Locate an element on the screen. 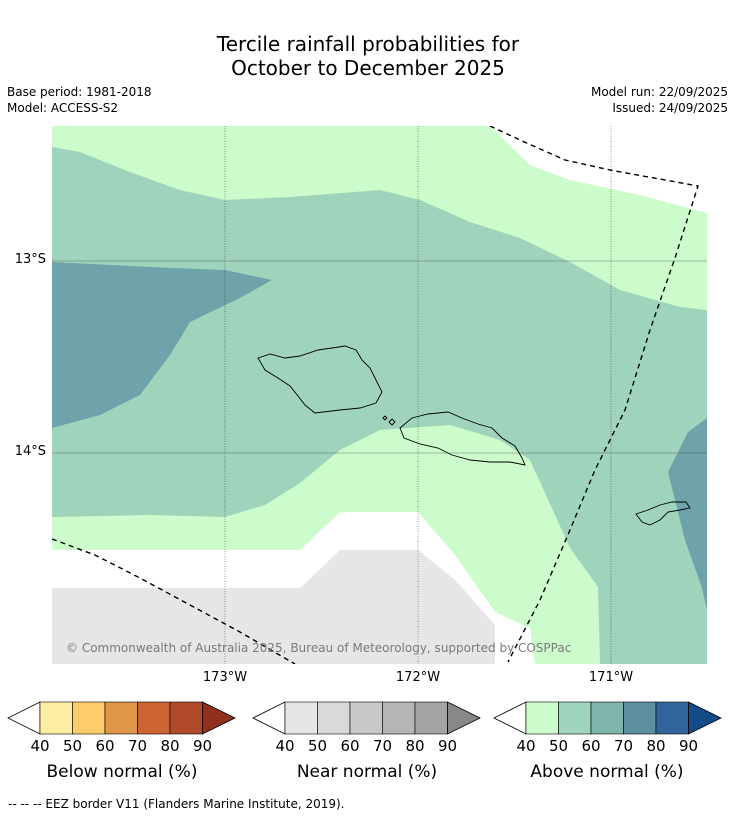  cb-below-tick: 80 is located at coordinates (170, 746).